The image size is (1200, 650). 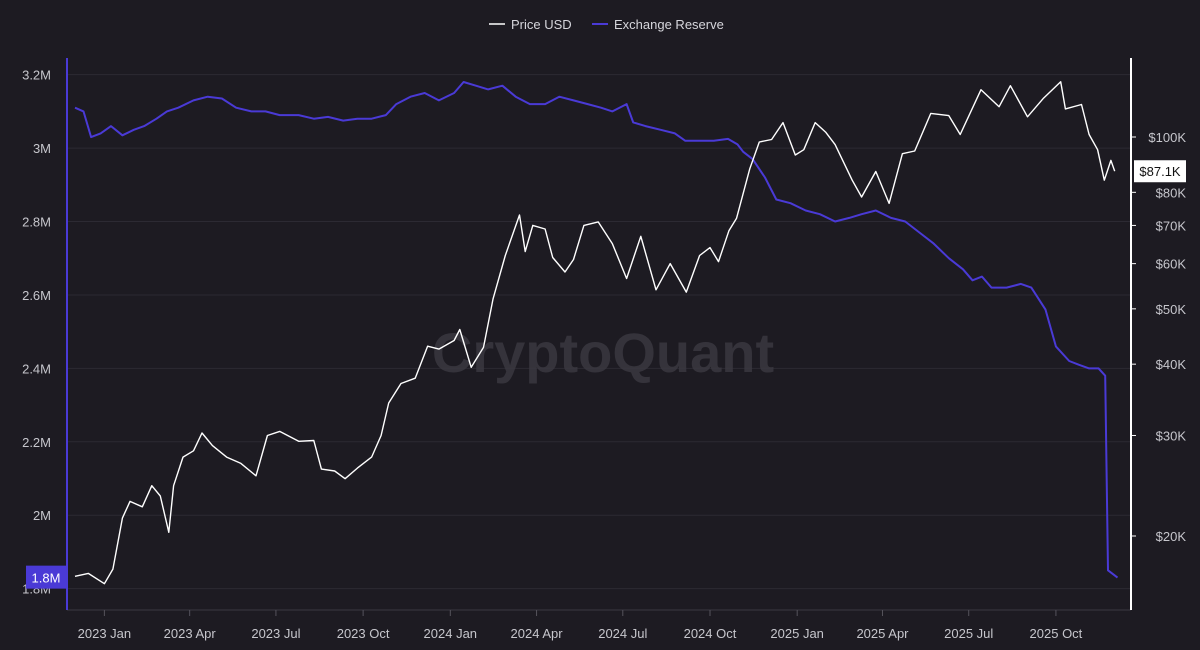 I want to click on y-left-tick-label: 3.2M, so click(x=36, y=75).